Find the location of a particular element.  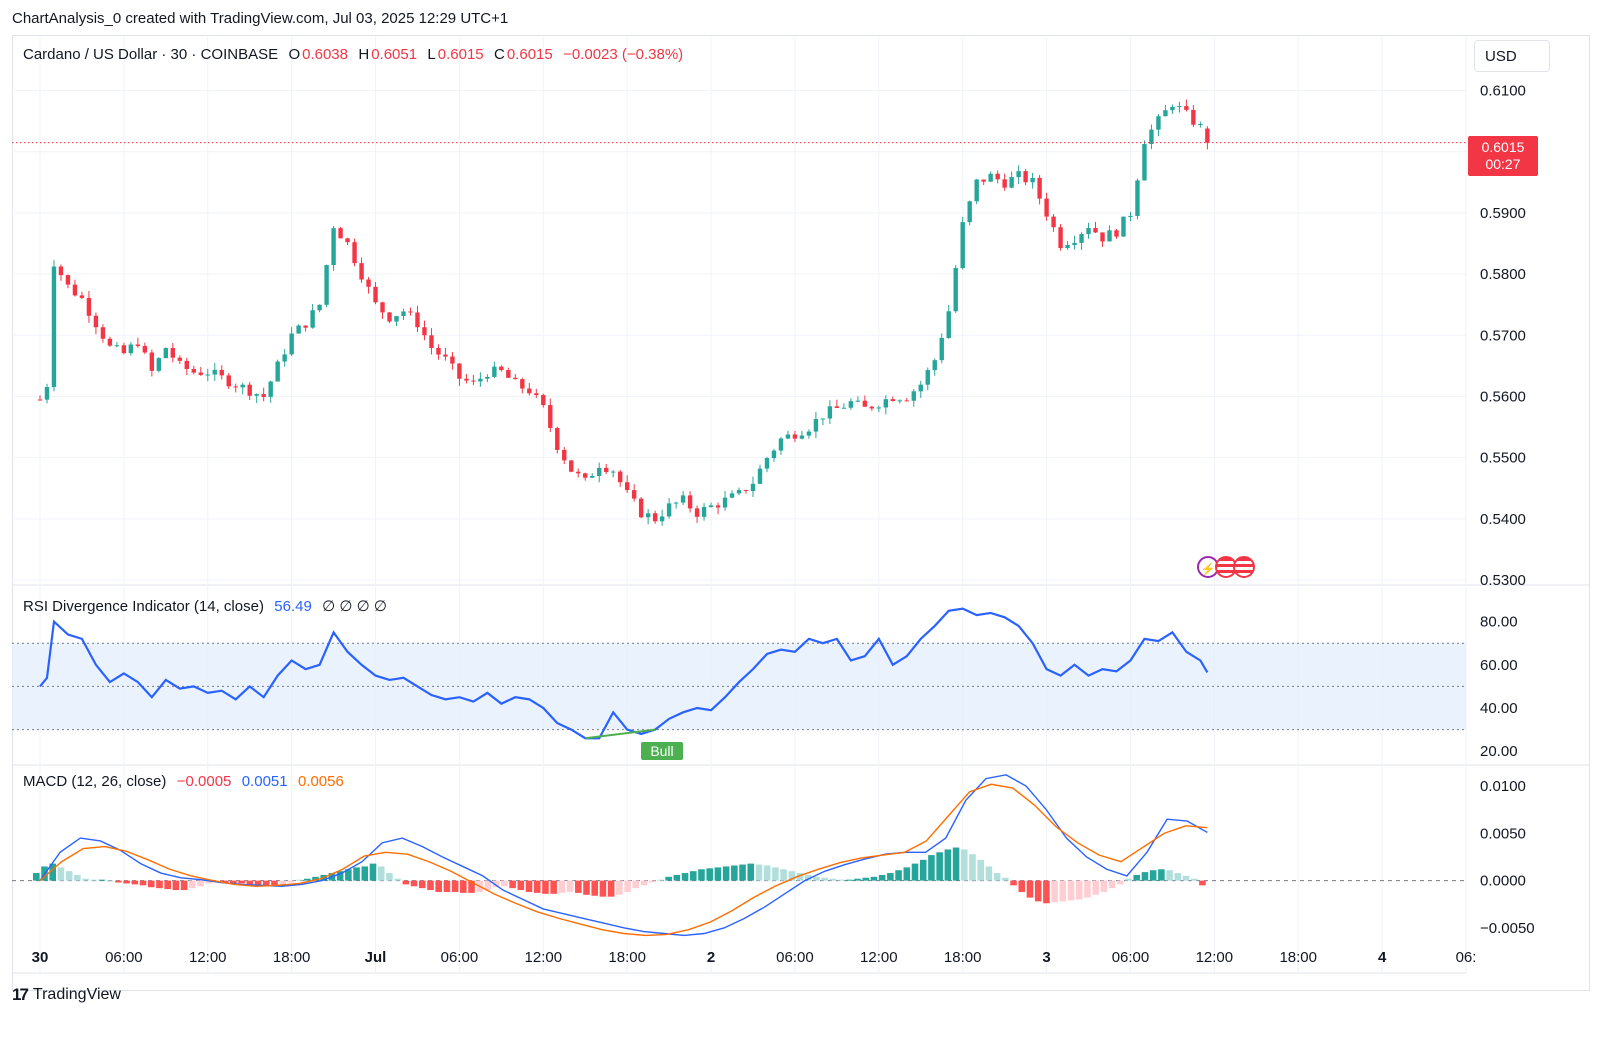

macd-title: MACD (12, 26, close) is located at coordinates (95, 781).